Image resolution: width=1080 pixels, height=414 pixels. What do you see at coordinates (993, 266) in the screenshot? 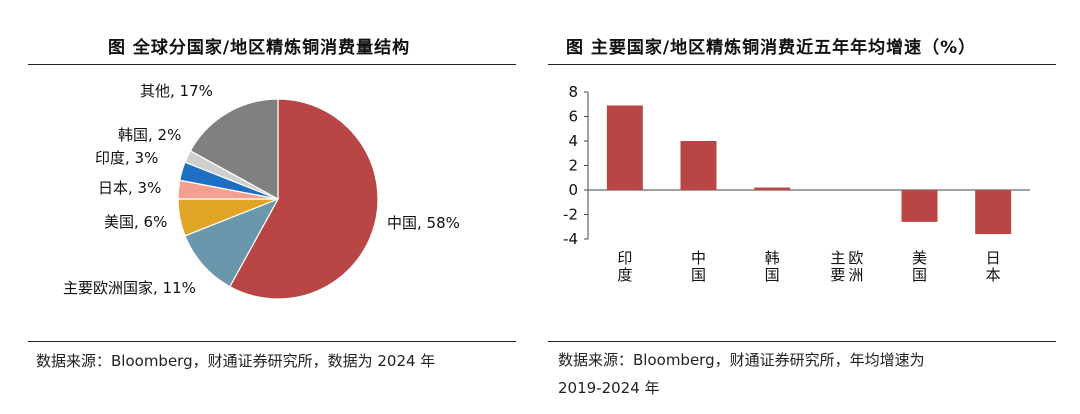
I see `x-tick-label-6: 日本` at bounding box center [993, 266].